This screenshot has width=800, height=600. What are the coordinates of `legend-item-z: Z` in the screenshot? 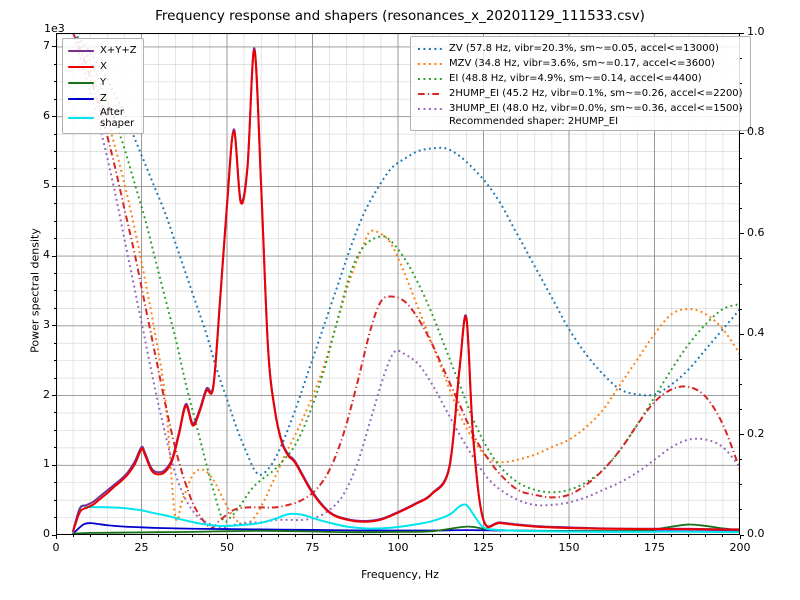 It's located at (102, 99).